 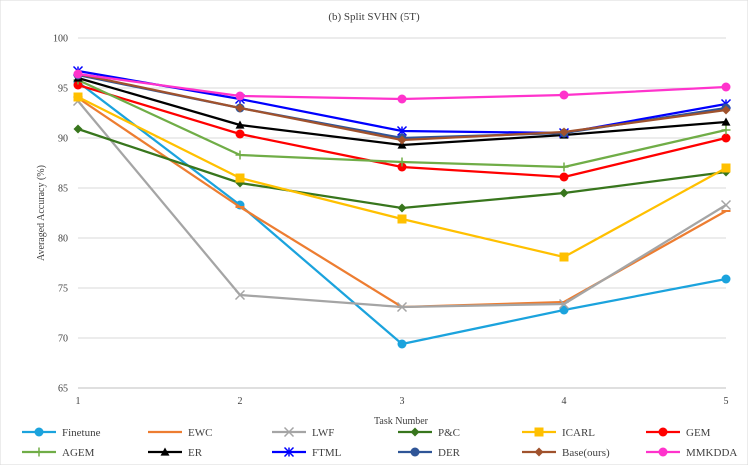 I want to click on legend-label: Finetune, so click(x=81, y=433).